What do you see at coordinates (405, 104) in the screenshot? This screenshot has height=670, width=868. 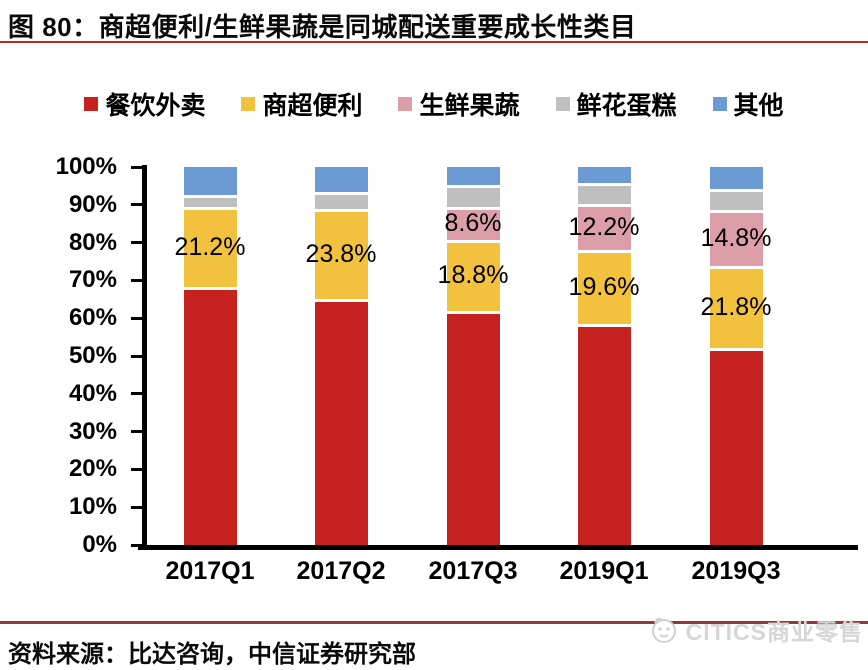 I see `legend-swatch-生鲜果蔬` at bounding box center [405, 104].